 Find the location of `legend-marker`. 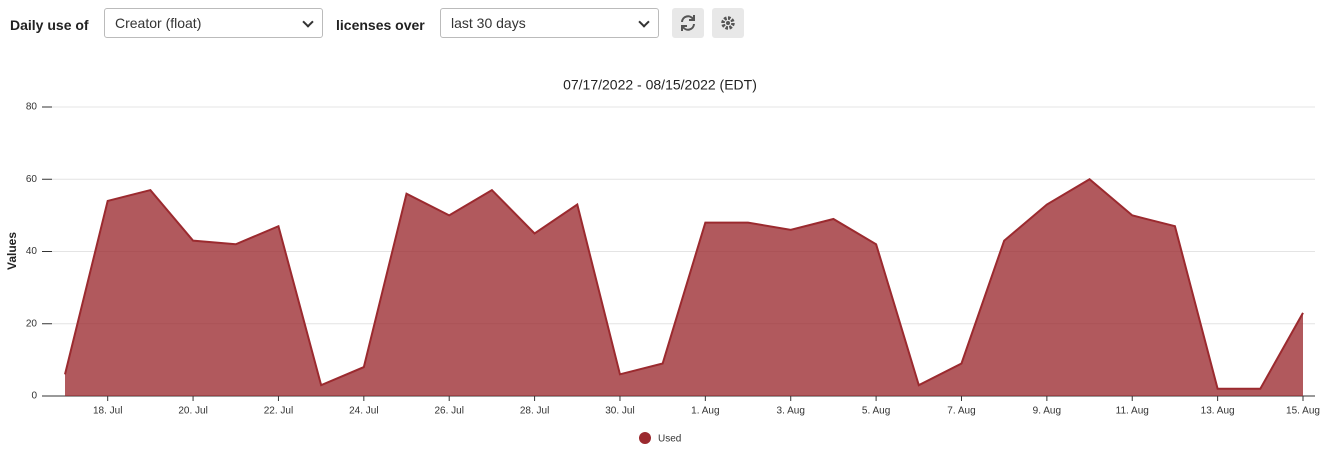

legend-marker is located at coordinates (645, 438).